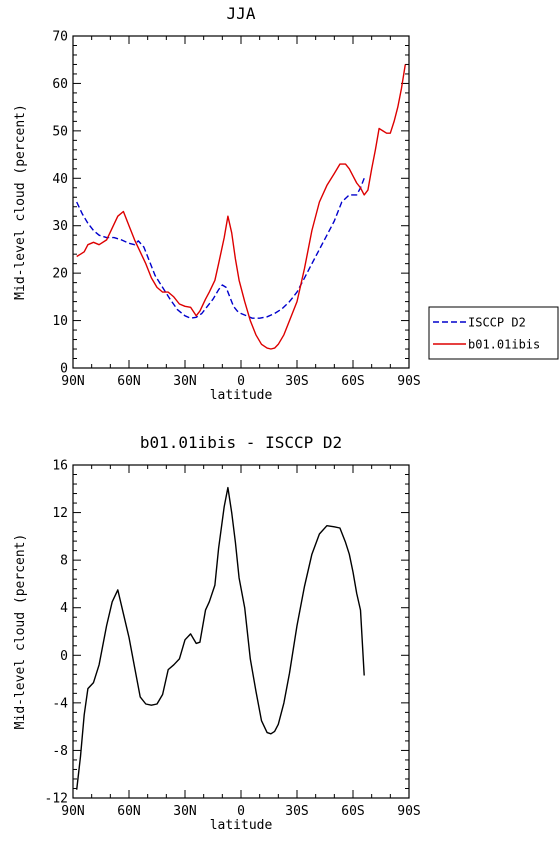 Image resolution: width=560 pixels, height=851 pixels. What do you see at coordinates (60, 84) in the screenshot?
I see `y-tick-label: 60` at bounding box center [60, 84].